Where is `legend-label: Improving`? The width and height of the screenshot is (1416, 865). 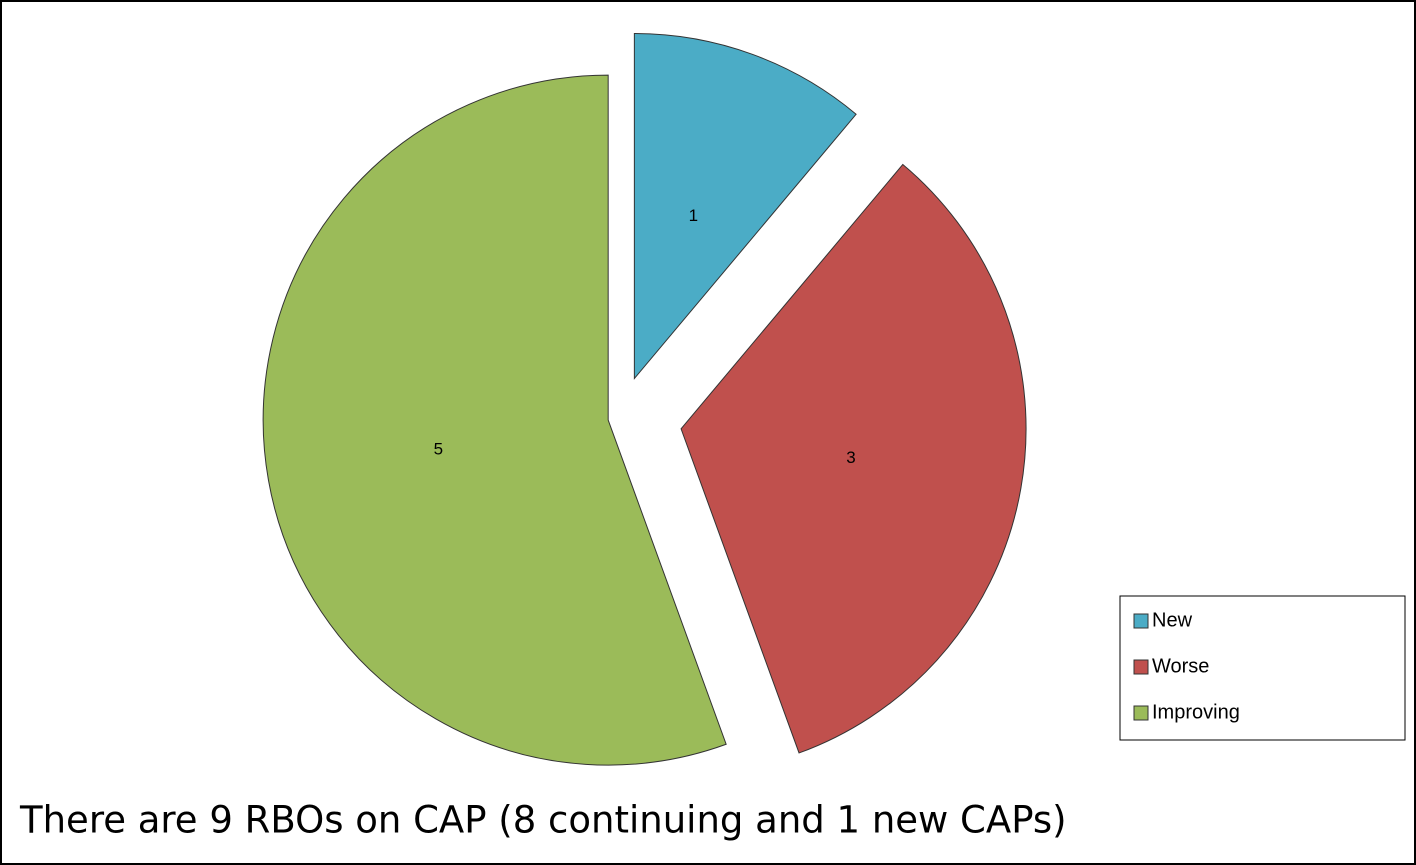 legend-label: Improving is located at coordinates (1196, 712).